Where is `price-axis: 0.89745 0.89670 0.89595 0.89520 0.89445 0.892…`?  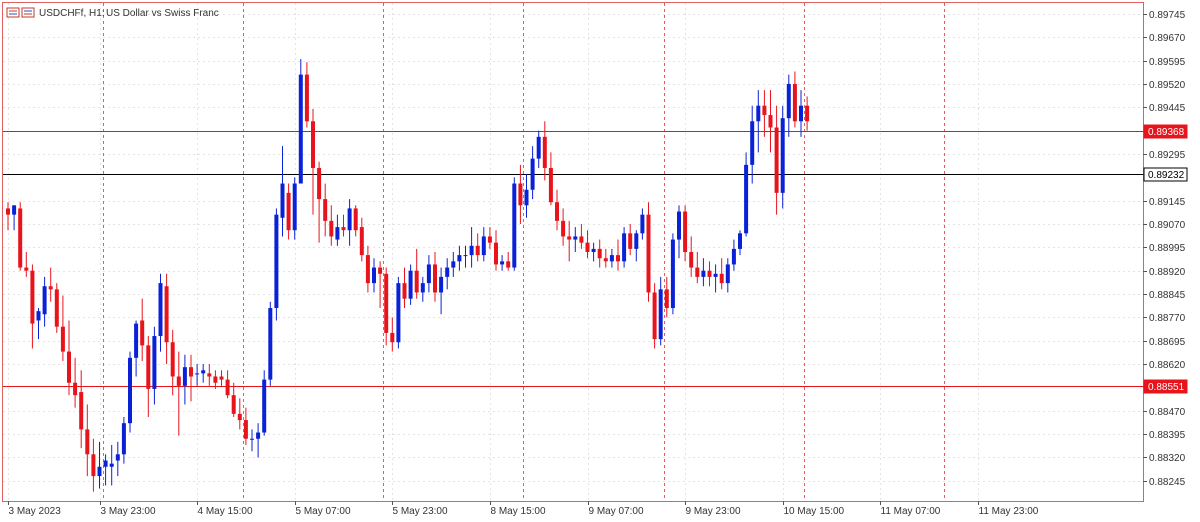 price-axis: 0.89745 0.89670 0.89595 0.89520 0.89445 0.892… is located at coordinates (1164, 249).